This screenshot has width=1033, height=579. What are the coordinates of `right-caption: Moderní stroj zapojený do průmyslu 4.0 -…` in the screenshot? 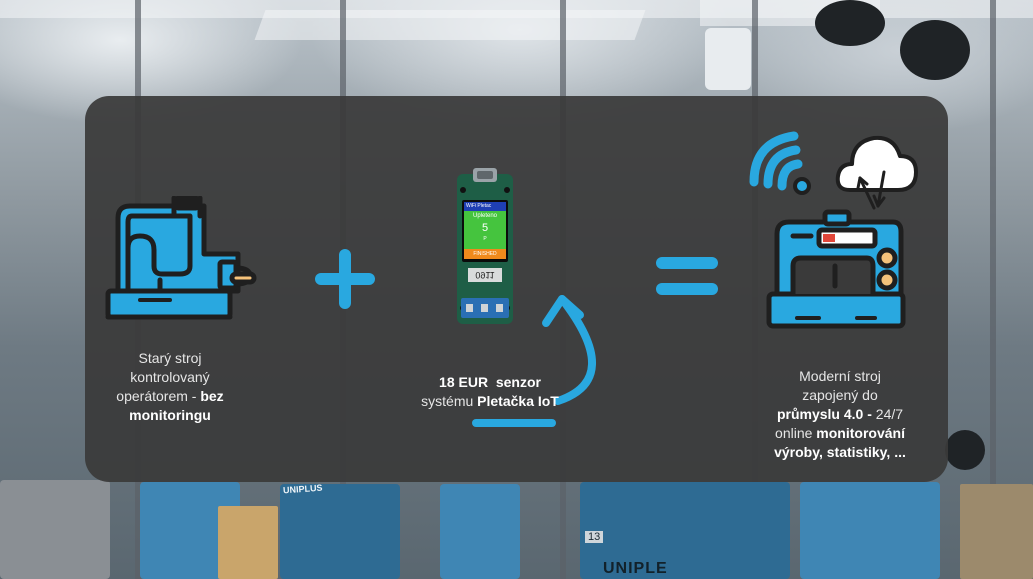 It's located at (840, 414).